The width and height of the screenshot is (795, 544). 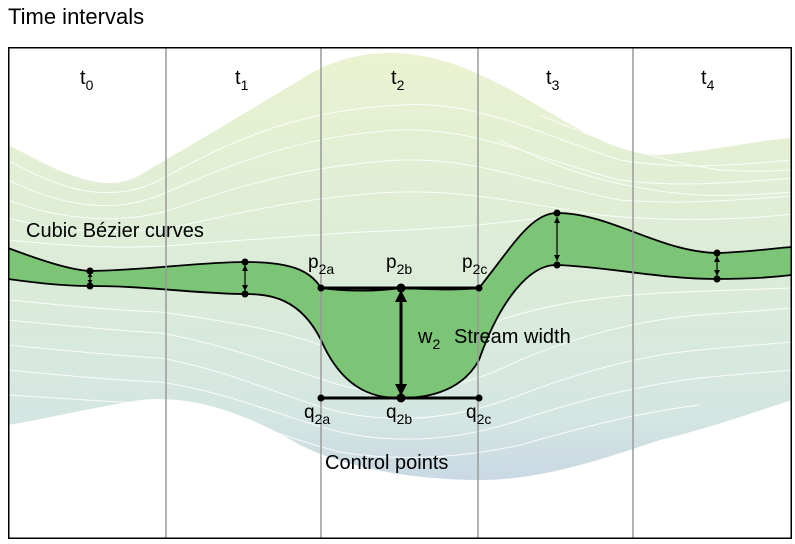 What do you see at coordinates (399, 414) in the screenshot?
I see `label-q2b: q2b` at bounding box center [399, 414].